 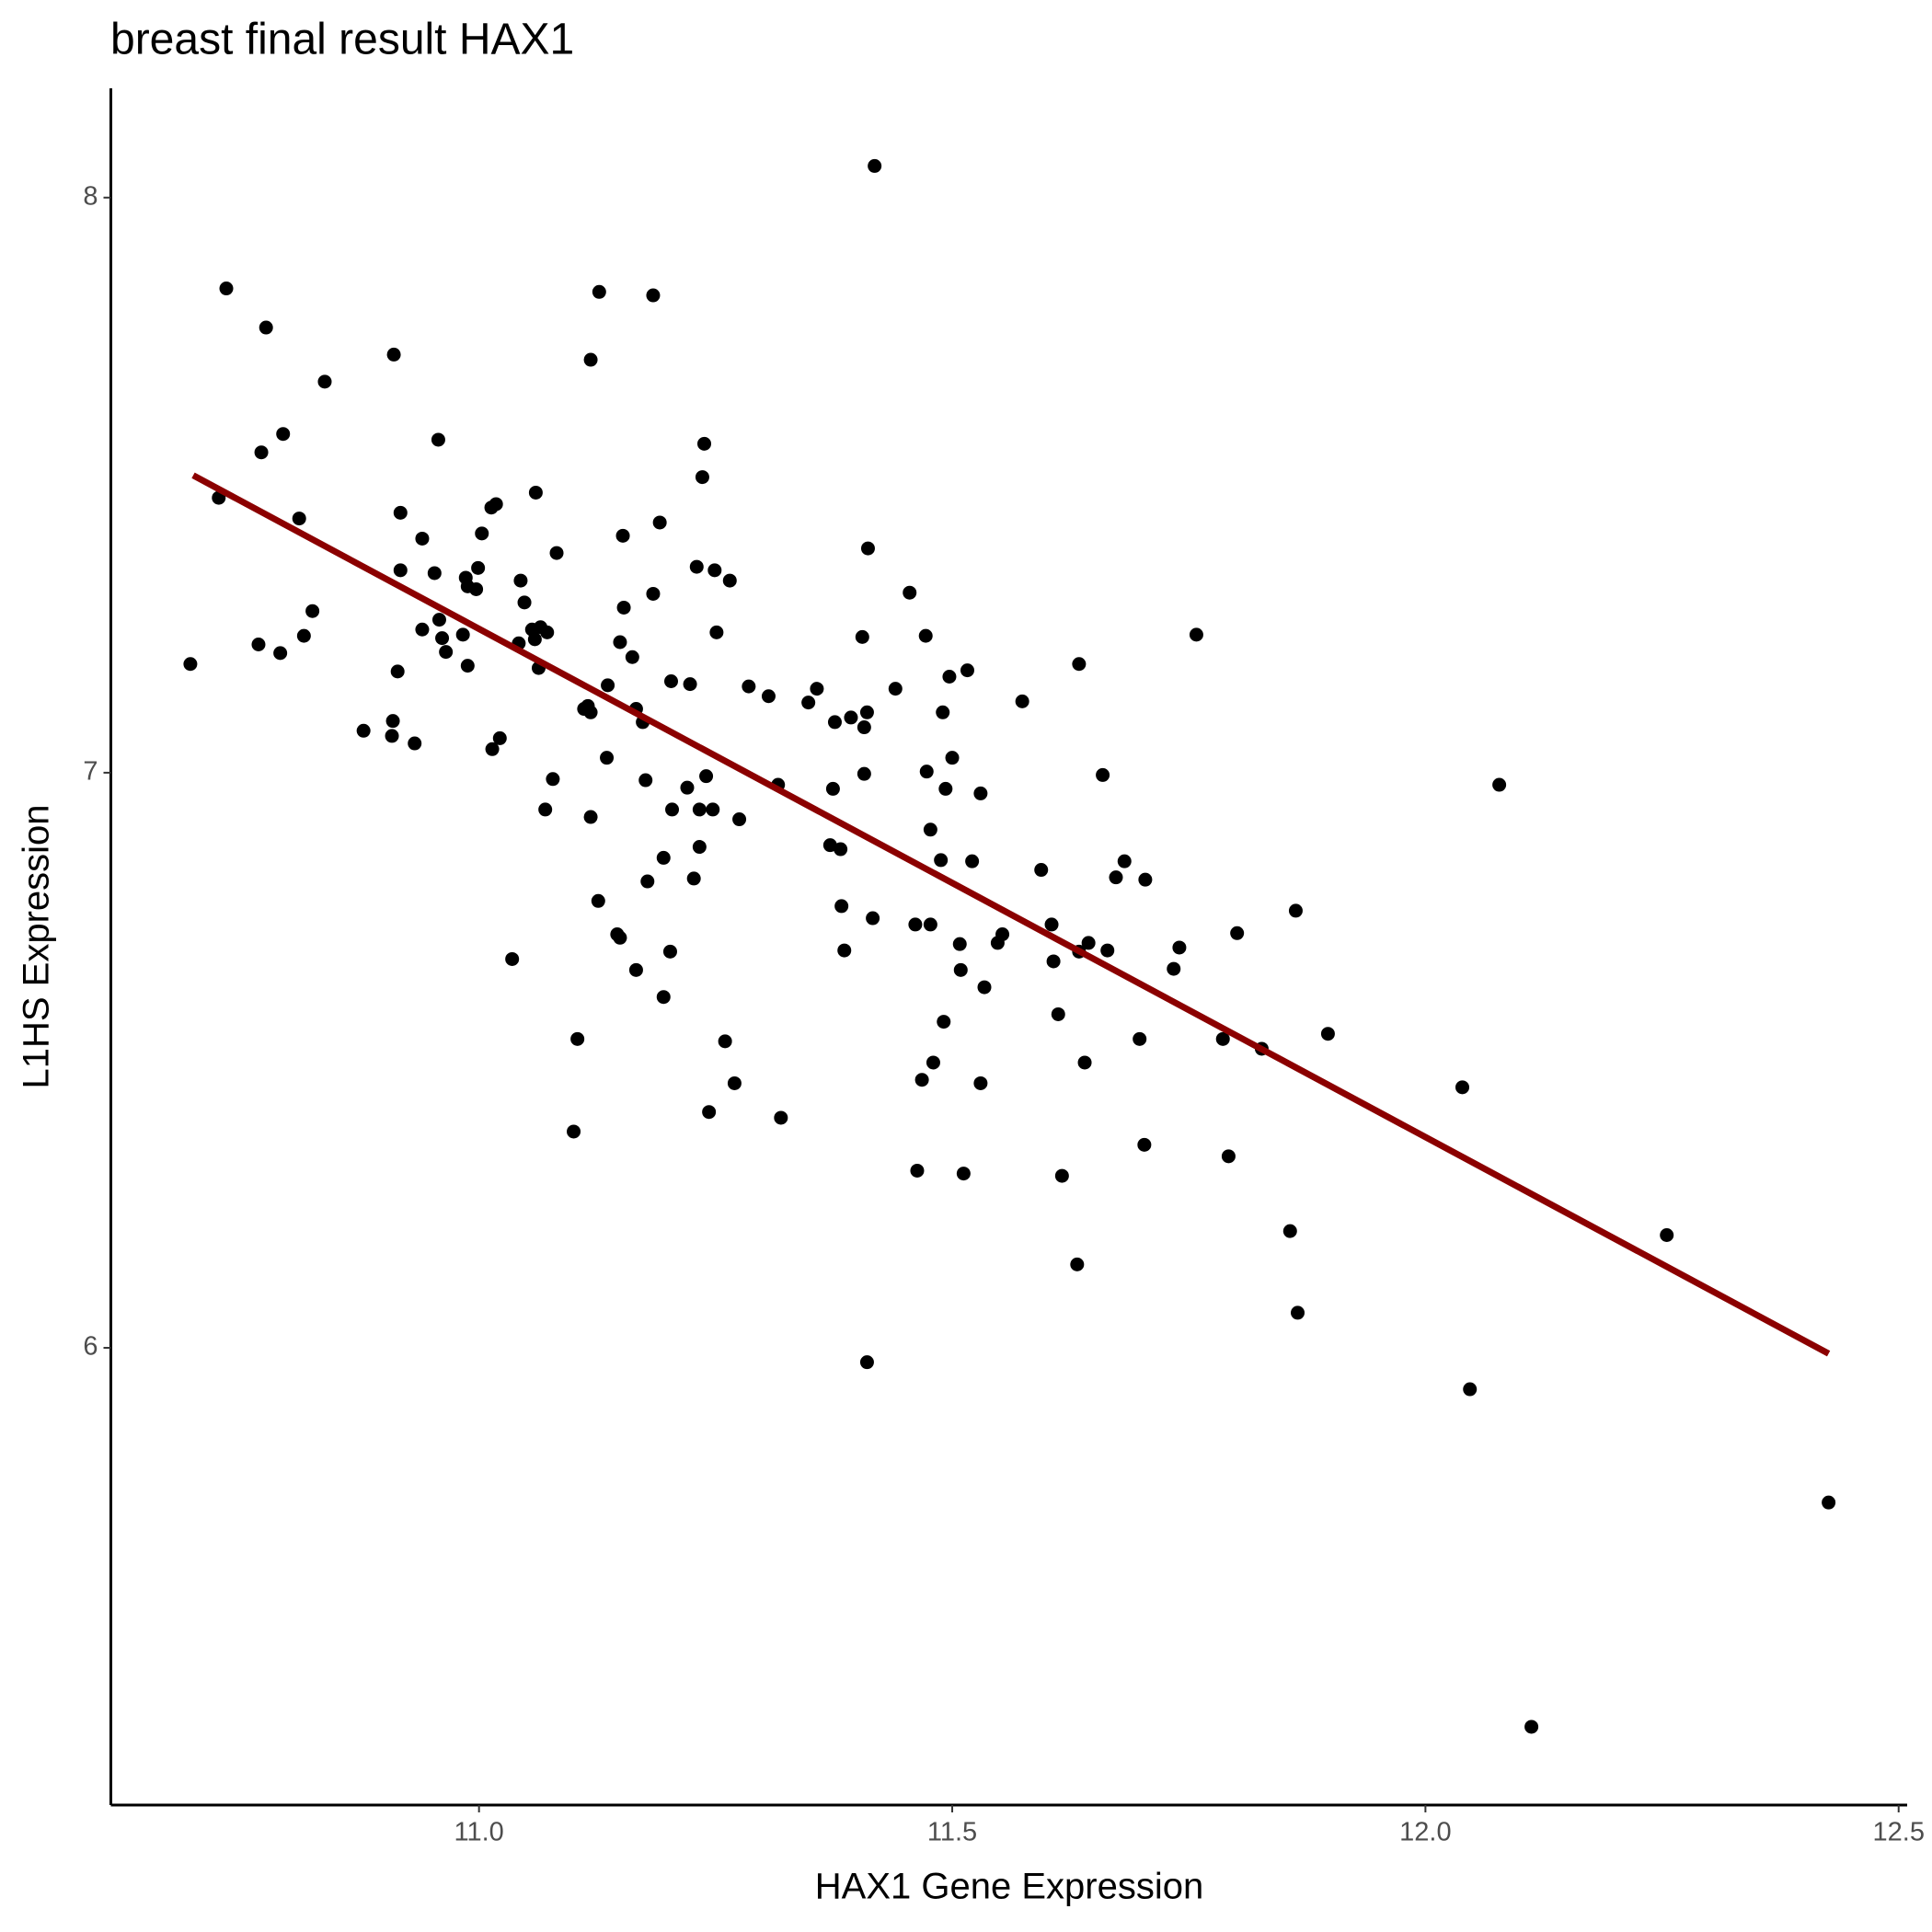 What do you see at coordinates (90, 196) in the screenshot?
I see `y-tick-label: 8` at bounding box center [90, 196].